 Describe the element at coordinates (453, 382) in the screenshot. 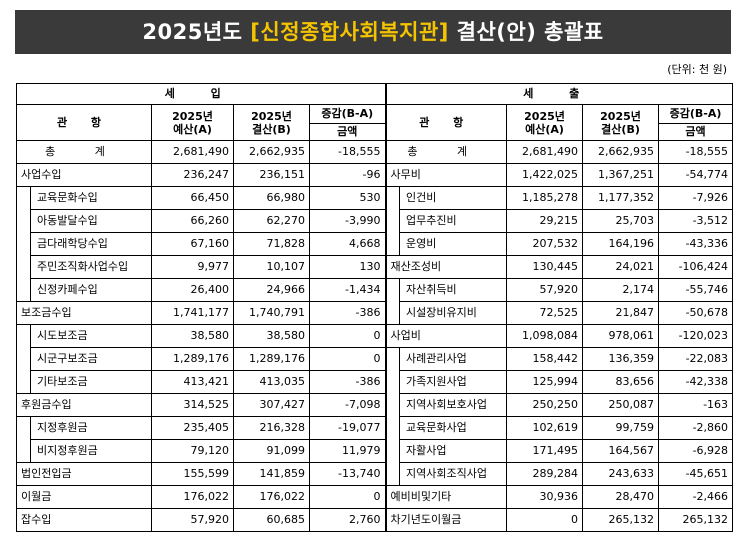

I see `expense-subitem-label: 가족지원사업` at that location.